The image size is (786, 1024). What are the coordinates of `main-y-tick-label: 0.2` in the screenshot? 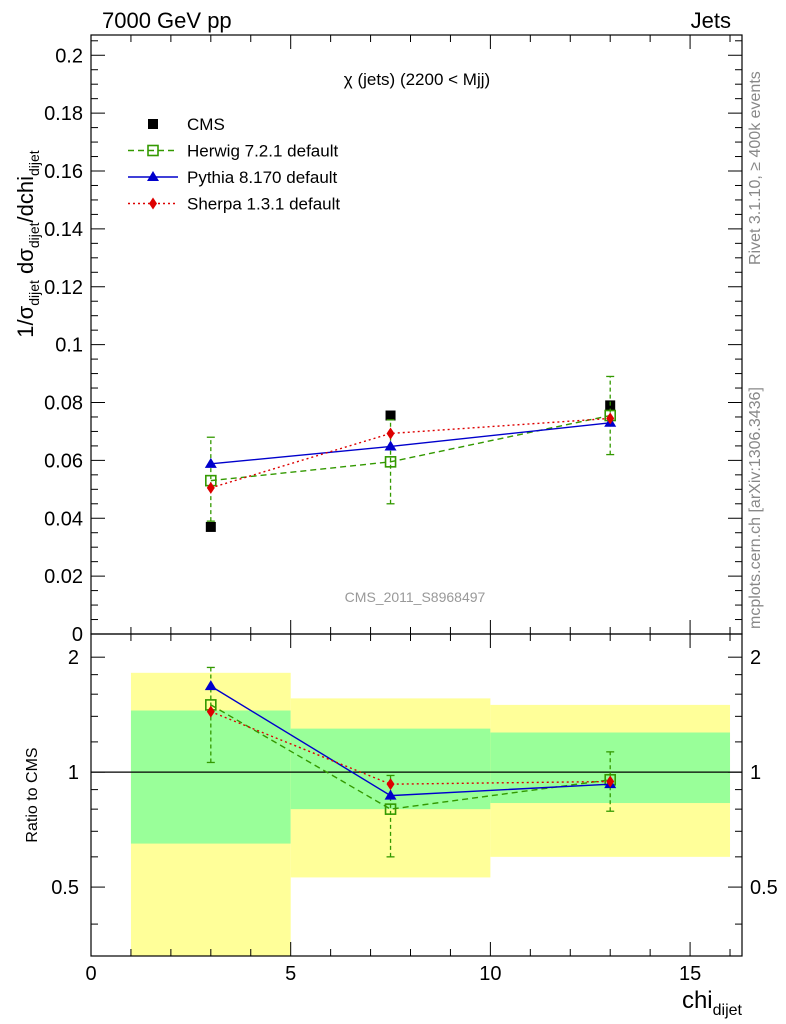 It's located at (69, 56).